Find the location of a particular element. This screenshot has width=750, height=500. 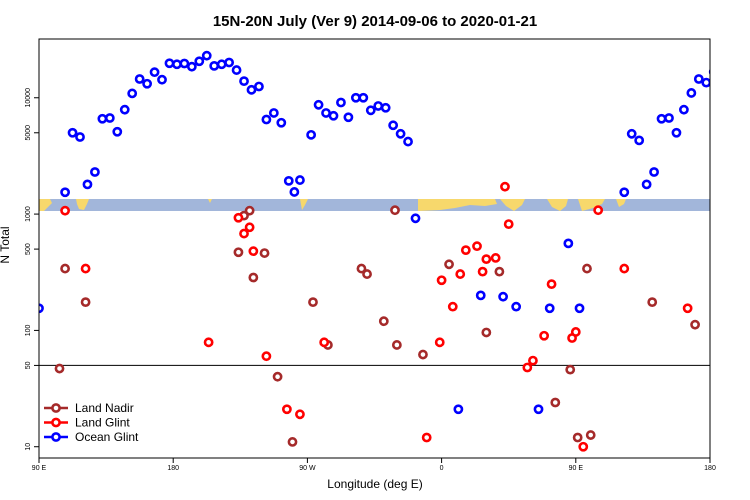

y-tick-label: 10 is located at coordinates (28, 447).